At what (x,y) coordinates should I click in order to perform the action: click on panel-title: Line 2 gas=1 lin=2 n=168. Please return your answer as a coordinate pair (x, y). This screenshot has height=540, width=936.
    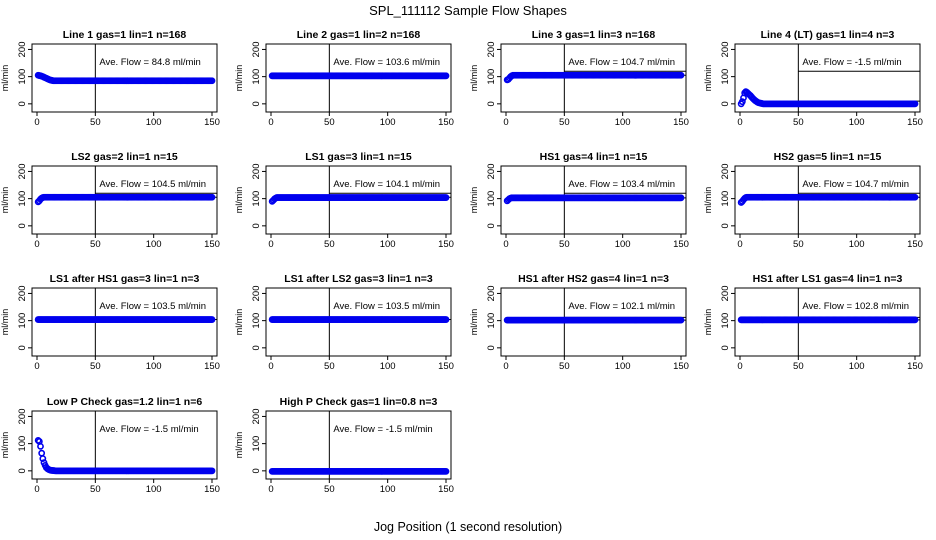
    Looking at the image, I should click on (359, 35).